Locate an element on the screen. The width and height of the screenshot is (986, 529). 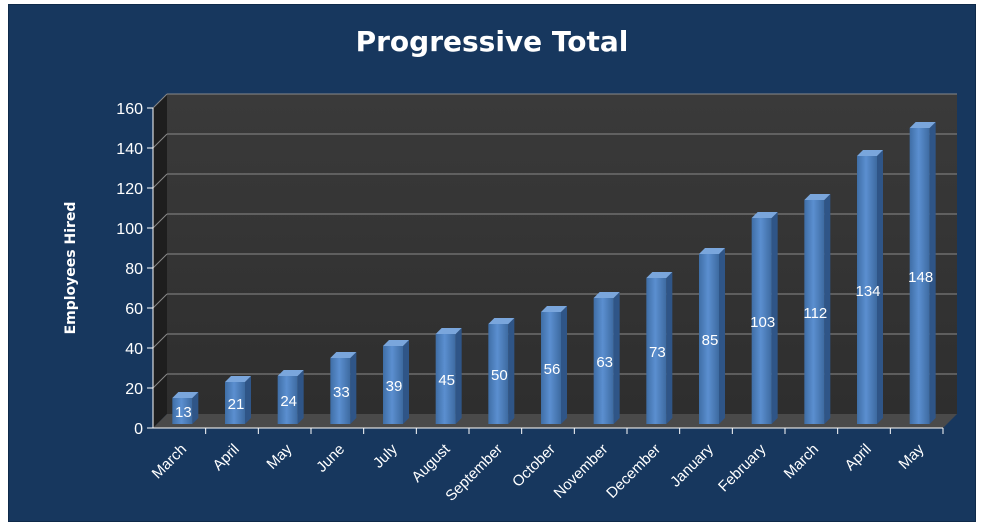
bar: 24 is located at coordinates (290, 397).